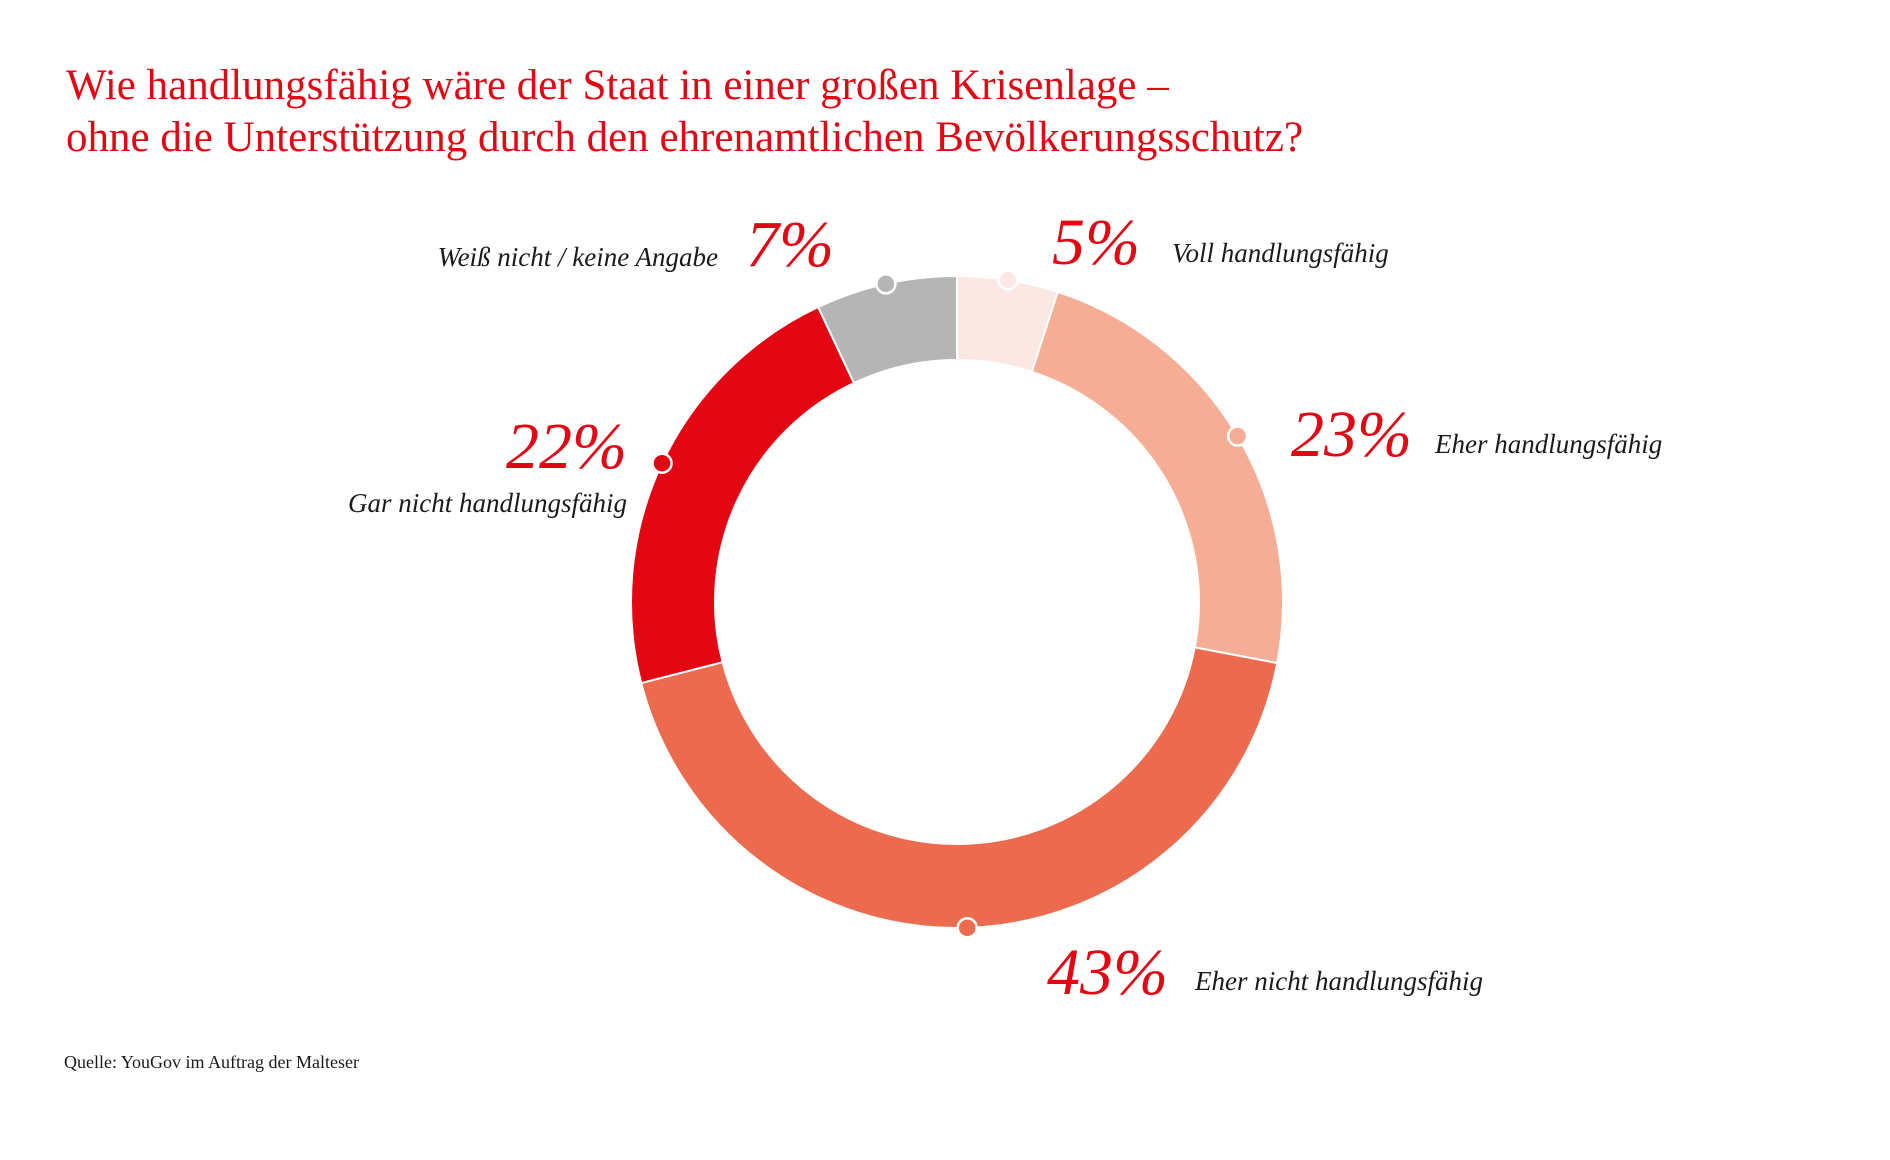  Describe the element at coordinates (887, 329) in the screenshot. I see `donut-slice-weiß-nicht-keine-angabe` at that location.